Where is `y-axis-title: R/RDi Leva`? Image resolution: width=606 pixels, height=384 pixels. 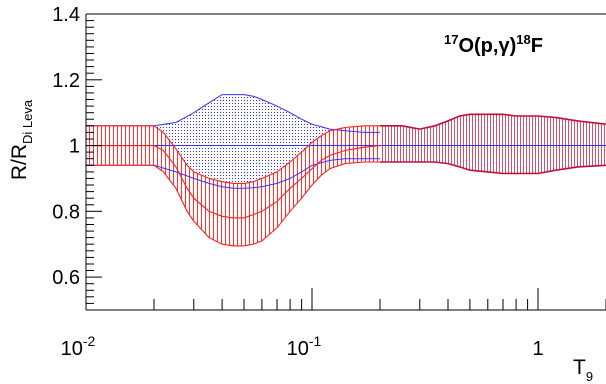
y-axis-title: R/RDi Leva is located at coordinates (21, 139).